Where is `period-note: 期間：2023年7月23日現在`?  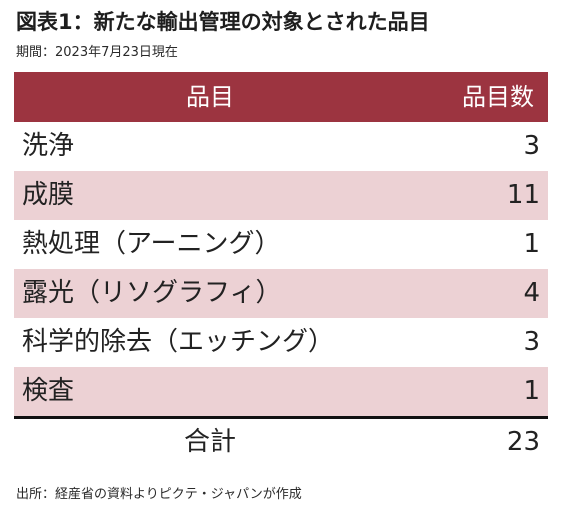 period-note: 期間：2023年7月23日現在 is located at coordinates (97, 52).